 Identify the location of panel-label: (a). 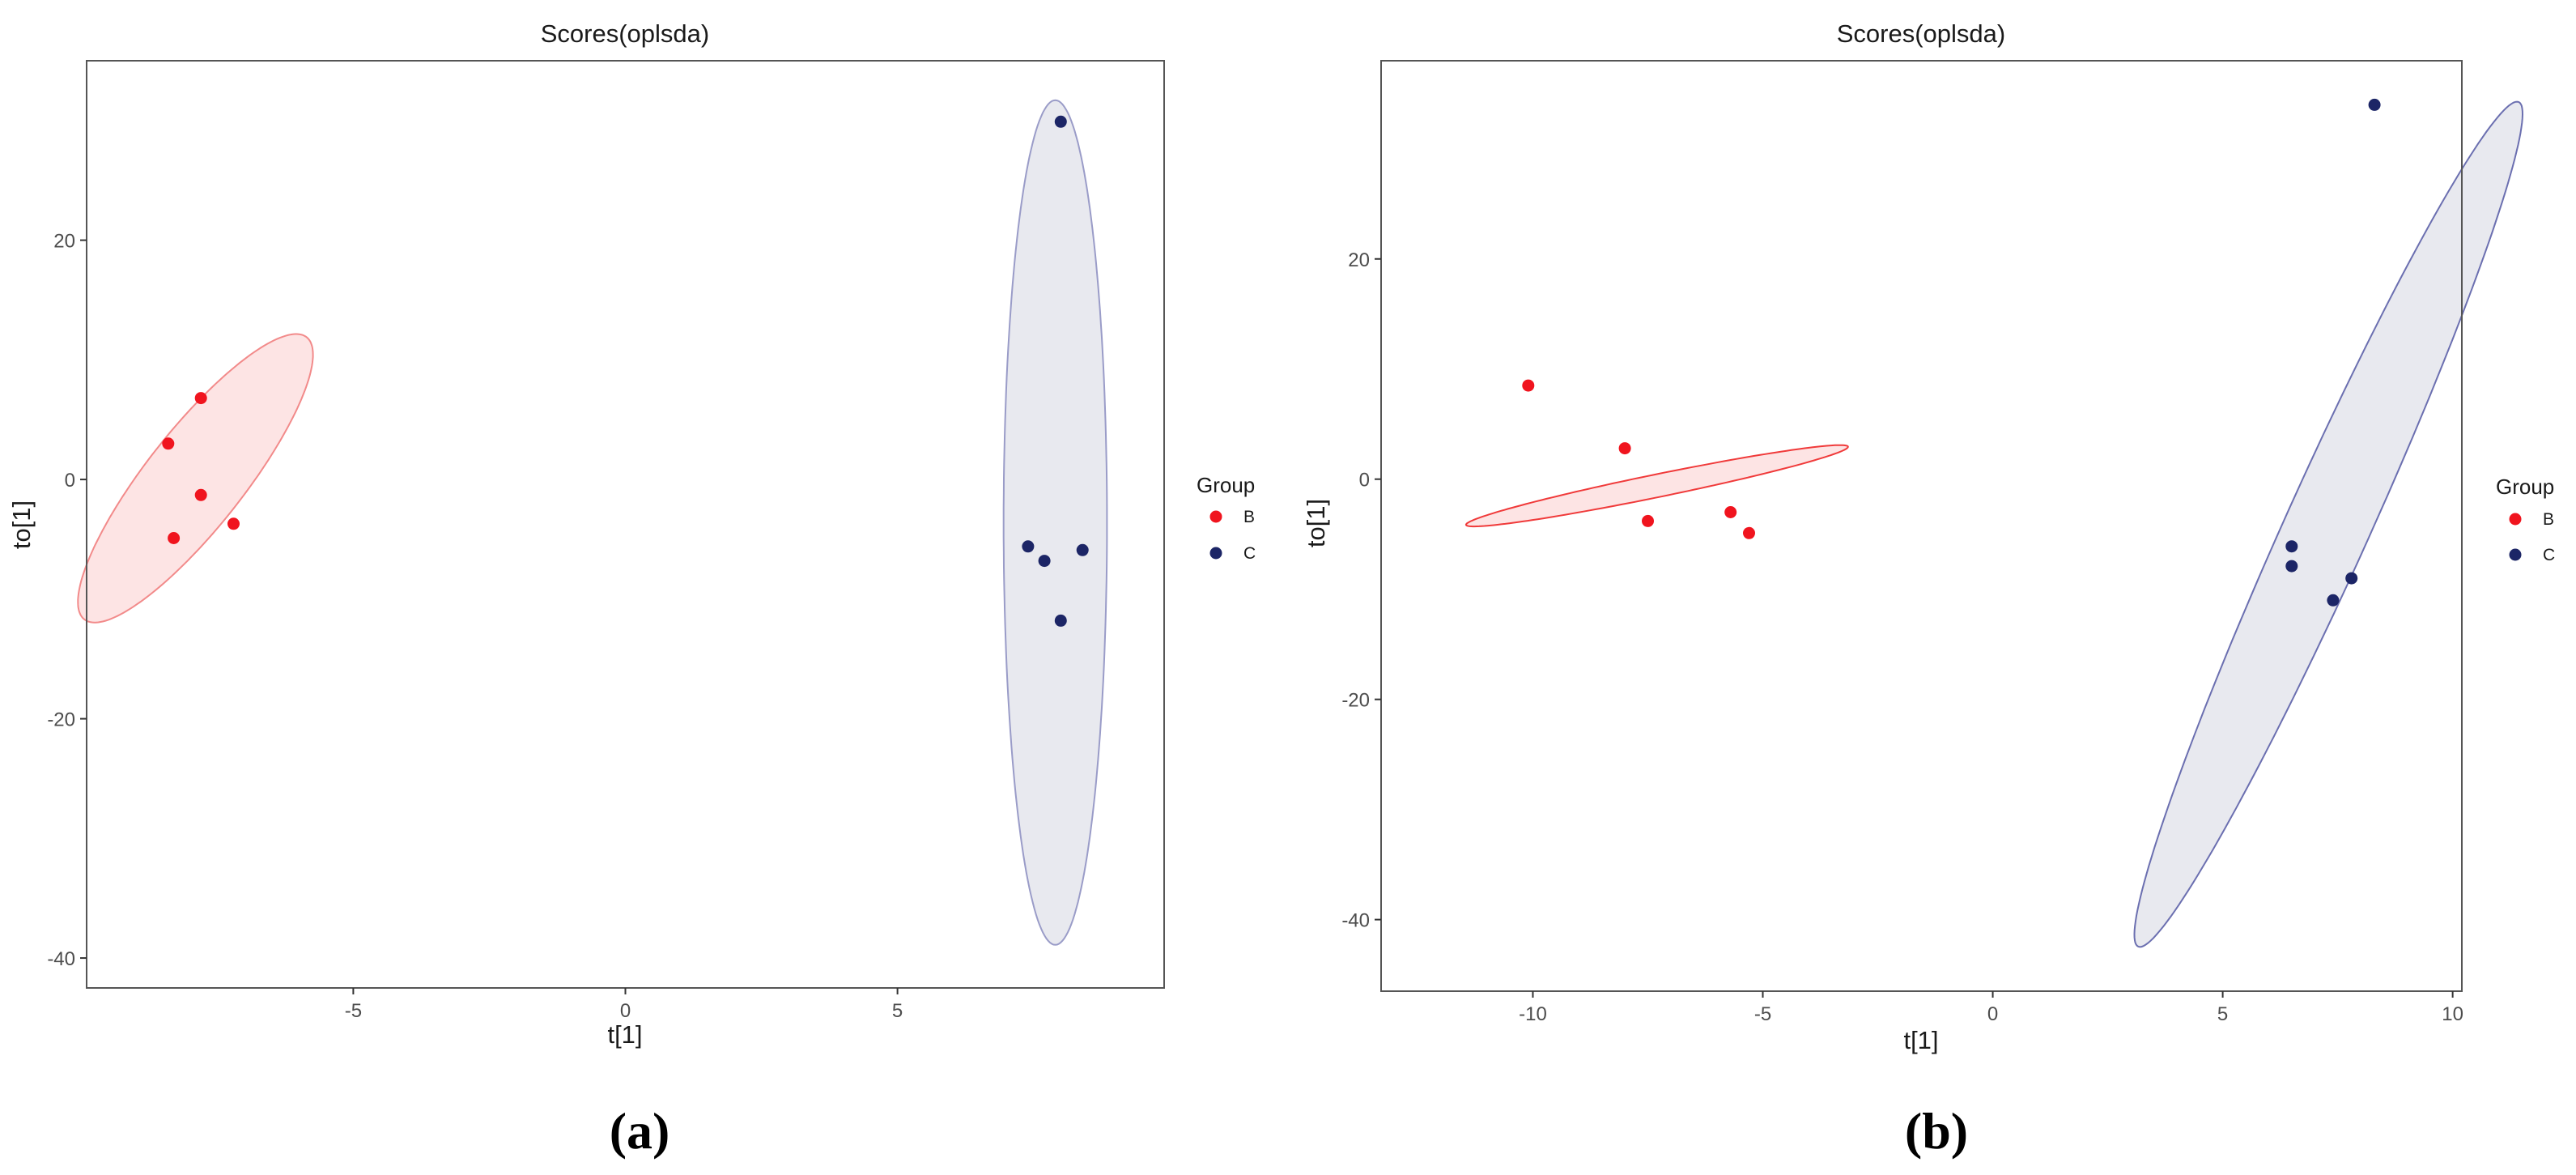
(640, 1131).